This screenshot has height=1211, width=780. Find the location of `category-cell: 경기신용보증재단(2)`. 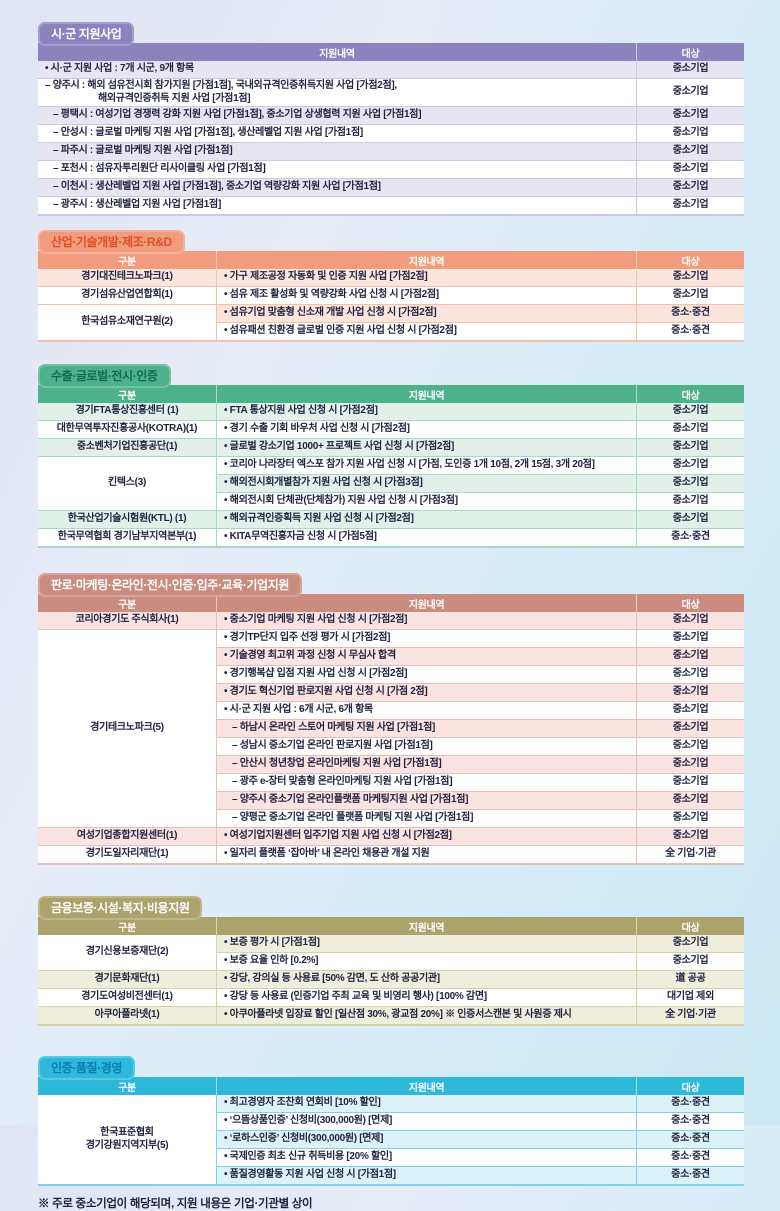

category-cell: 경기신용보증재단(2) is located at coordinates (127, 952).